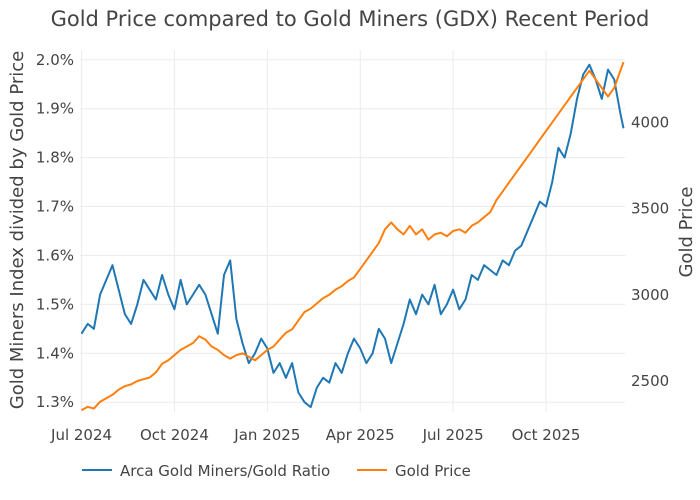  What do you see at coordinates (17, 230) in the screenshot?
I see `y-axis-title: Gold Miners Index divided by Gold Price` at bounding box center [17, 230].